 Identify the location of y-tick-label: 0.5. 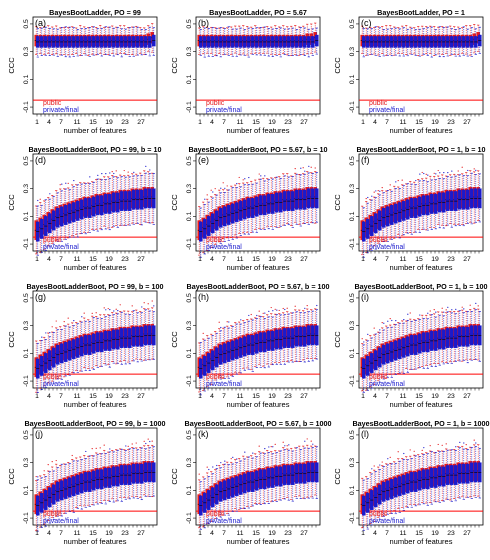
(26, 298).